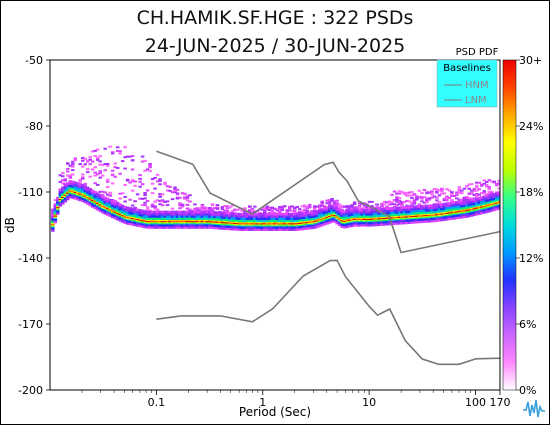 Image resolution: width=550 pixels, height=425 pixels. Describe the element at coordinates (275, 46) in the screenshot. I see `chart-subtitle: 24-JUN-2025 / 30-JUN-2025` at that location.